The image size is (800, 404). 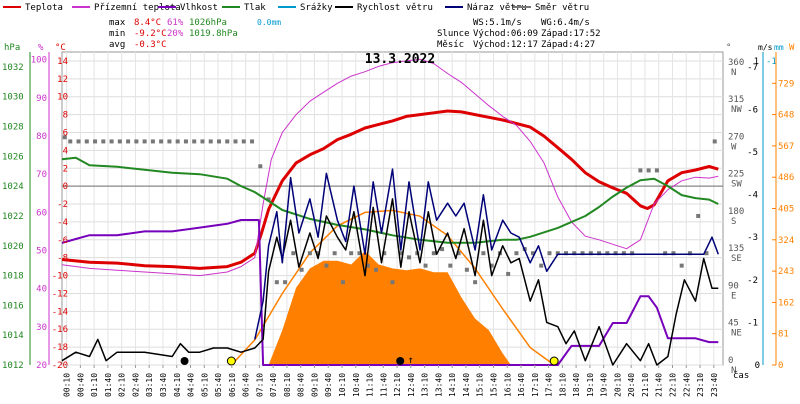 What do you see at coordinates (752, 281) in the screenshot?
I see `axis-tick-ms: -2` at bounding box center [752, 281].